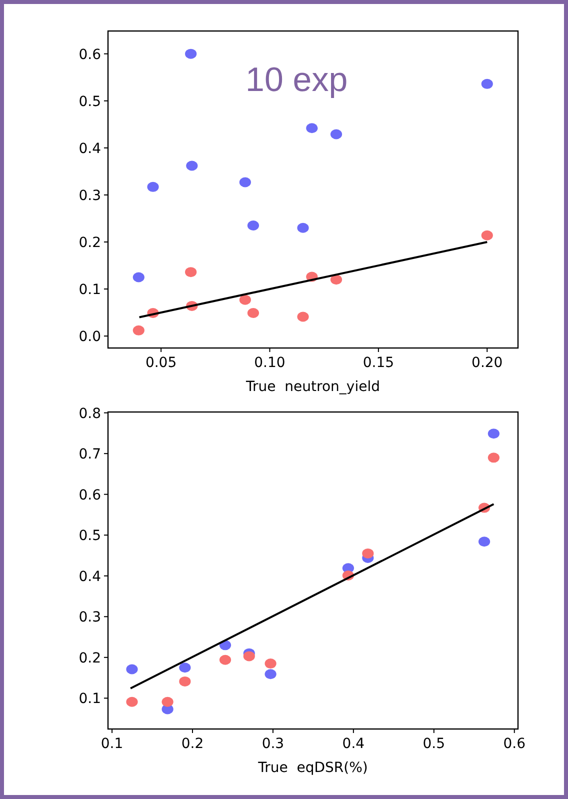  Describe the element at coordinates (192, 744) in the screenshot. I see `x-tick-label: 0.2` at that location.